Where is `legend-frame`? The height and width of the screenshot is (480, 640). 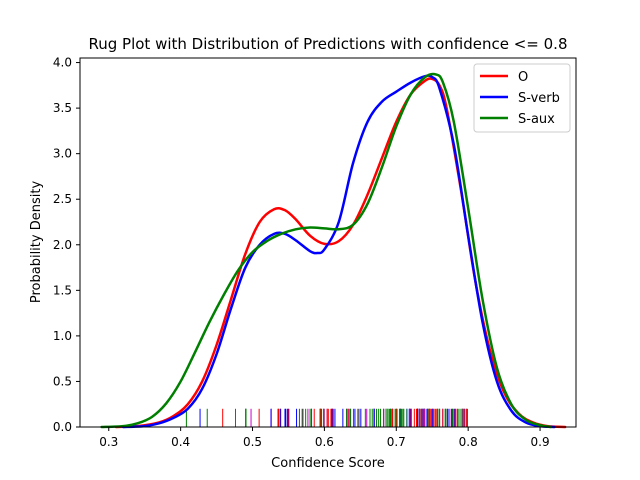 legend-frame is located at coordinates (522, 98).